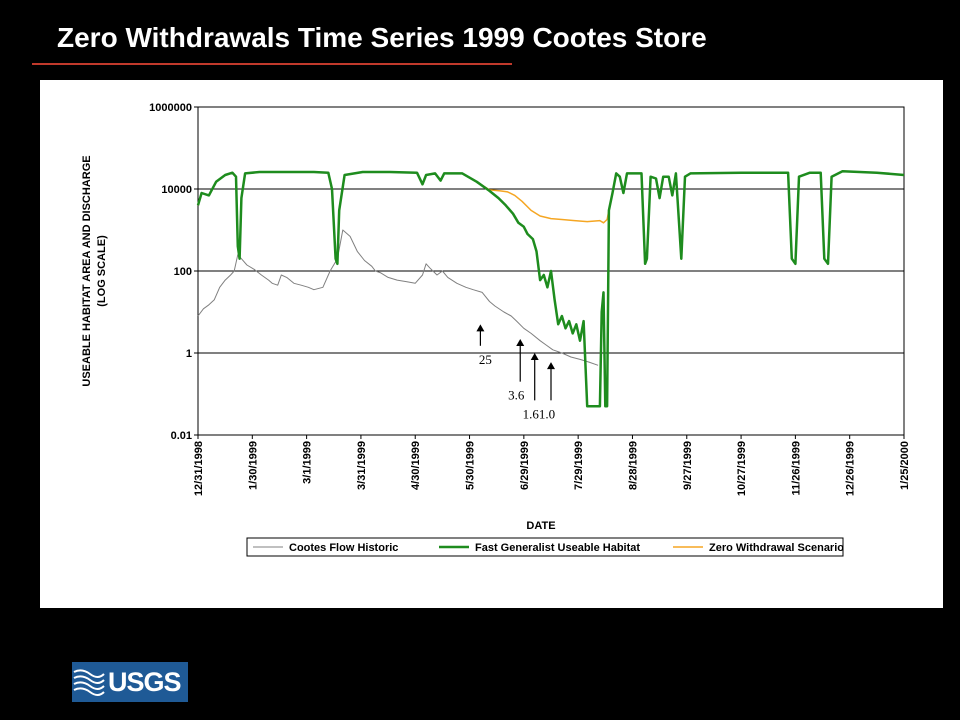 This screenshot has height=720, width=960. Describe the element at coordinates (688, 465) in the screenshot. I see `x-tick-label: 9/27/1999` at that location.